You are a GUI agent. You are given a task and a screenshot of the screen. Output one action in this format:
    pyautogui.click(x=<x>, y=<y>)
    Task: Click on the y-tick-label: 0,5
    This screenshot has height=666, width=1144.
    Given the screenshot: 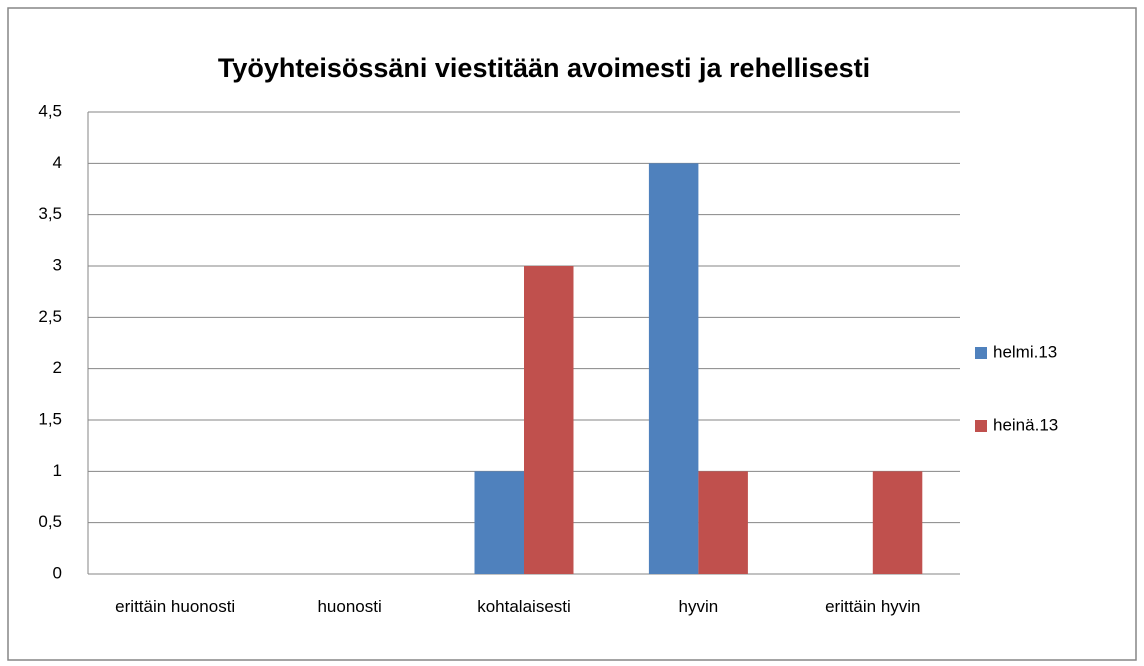 What is the action you would take?
    pyautogui.click(x=50, y=521)
    